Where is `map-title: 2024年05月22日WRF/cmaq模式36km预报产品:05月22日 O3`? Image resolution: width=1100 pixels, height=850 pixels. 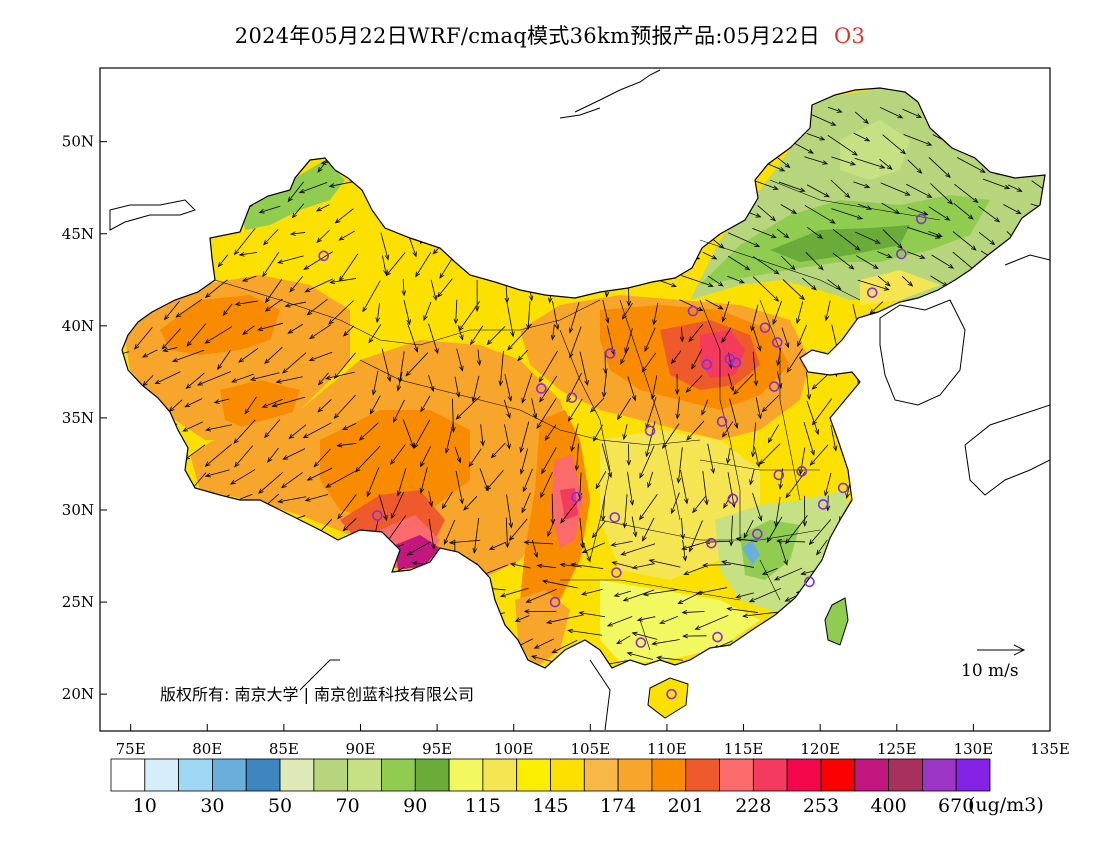 map-title: 2024年05月22日WRF/cmaq模式36km预报产品:05月22日 O3 is located at coordinates (550, 35).